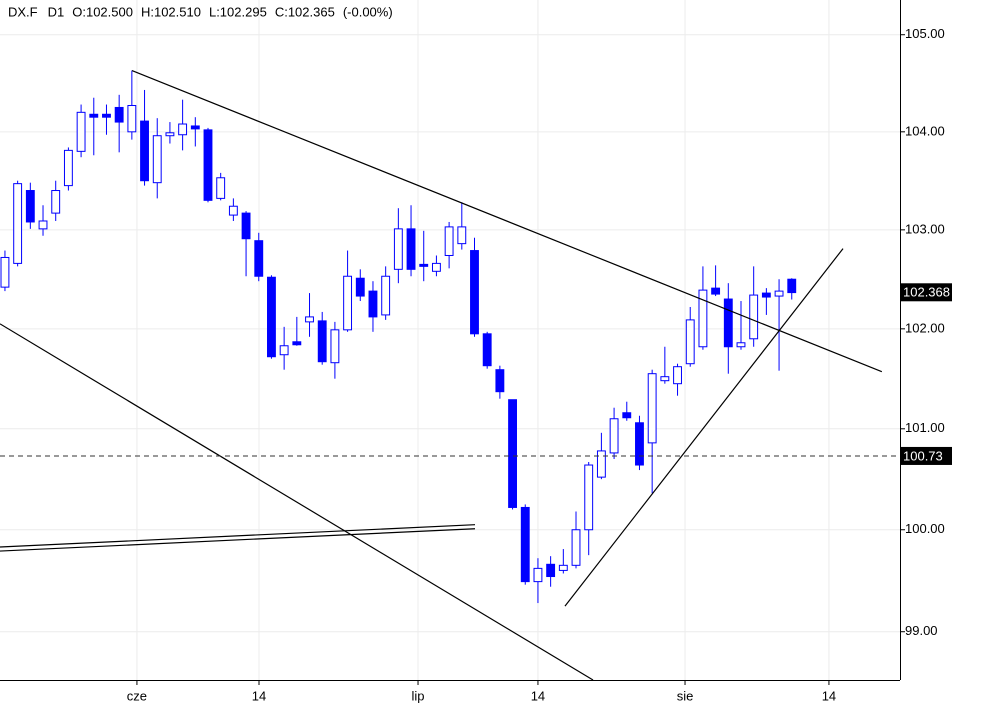  What do you see at coordinates (925, 528) in the screenshot?
I see `y-tick-label: 100.00` at bounding box center [925, 528].